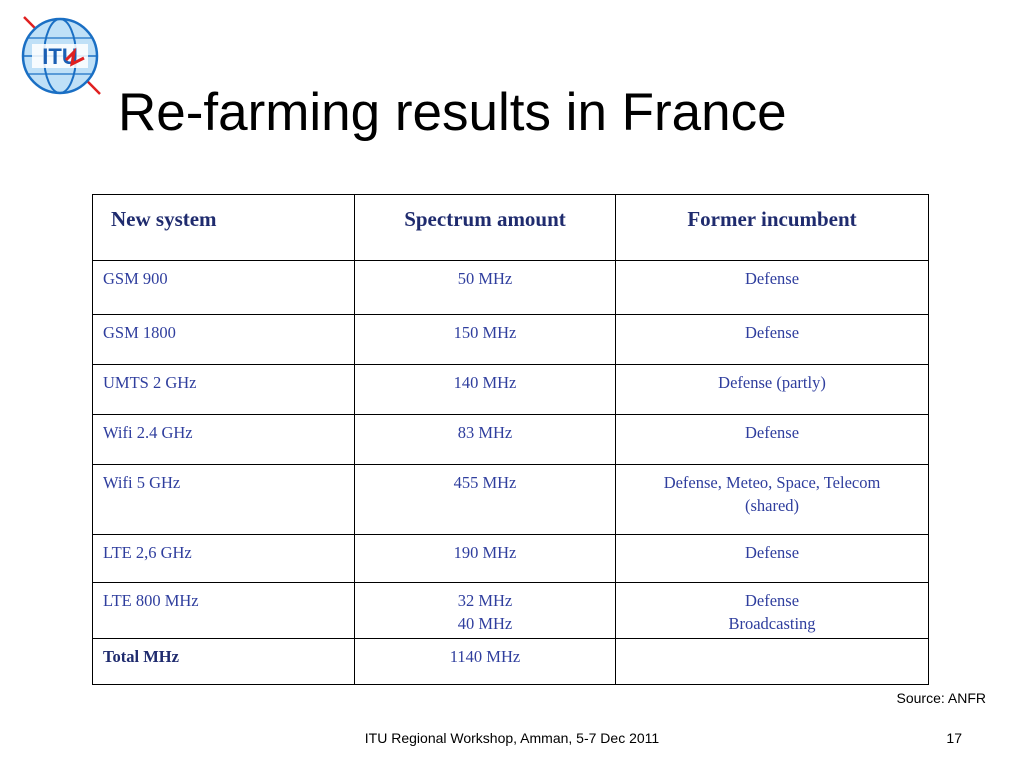 The image size is (1024, 768). I want to click on itu-logo-icon: ITU, so click(61, 55).